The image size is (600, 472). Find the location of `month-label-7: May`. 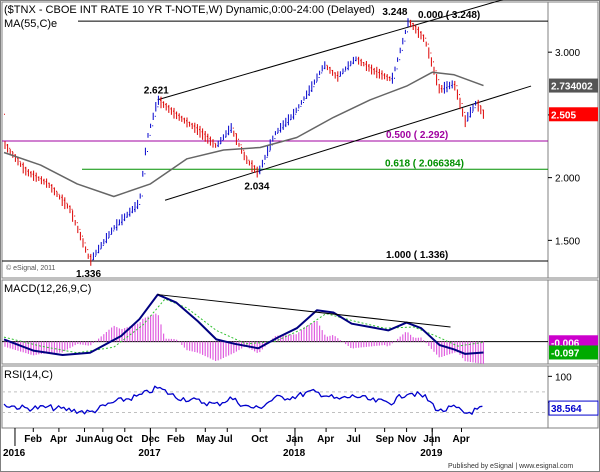

month-label-7: May is located at coordinates (206, 439).